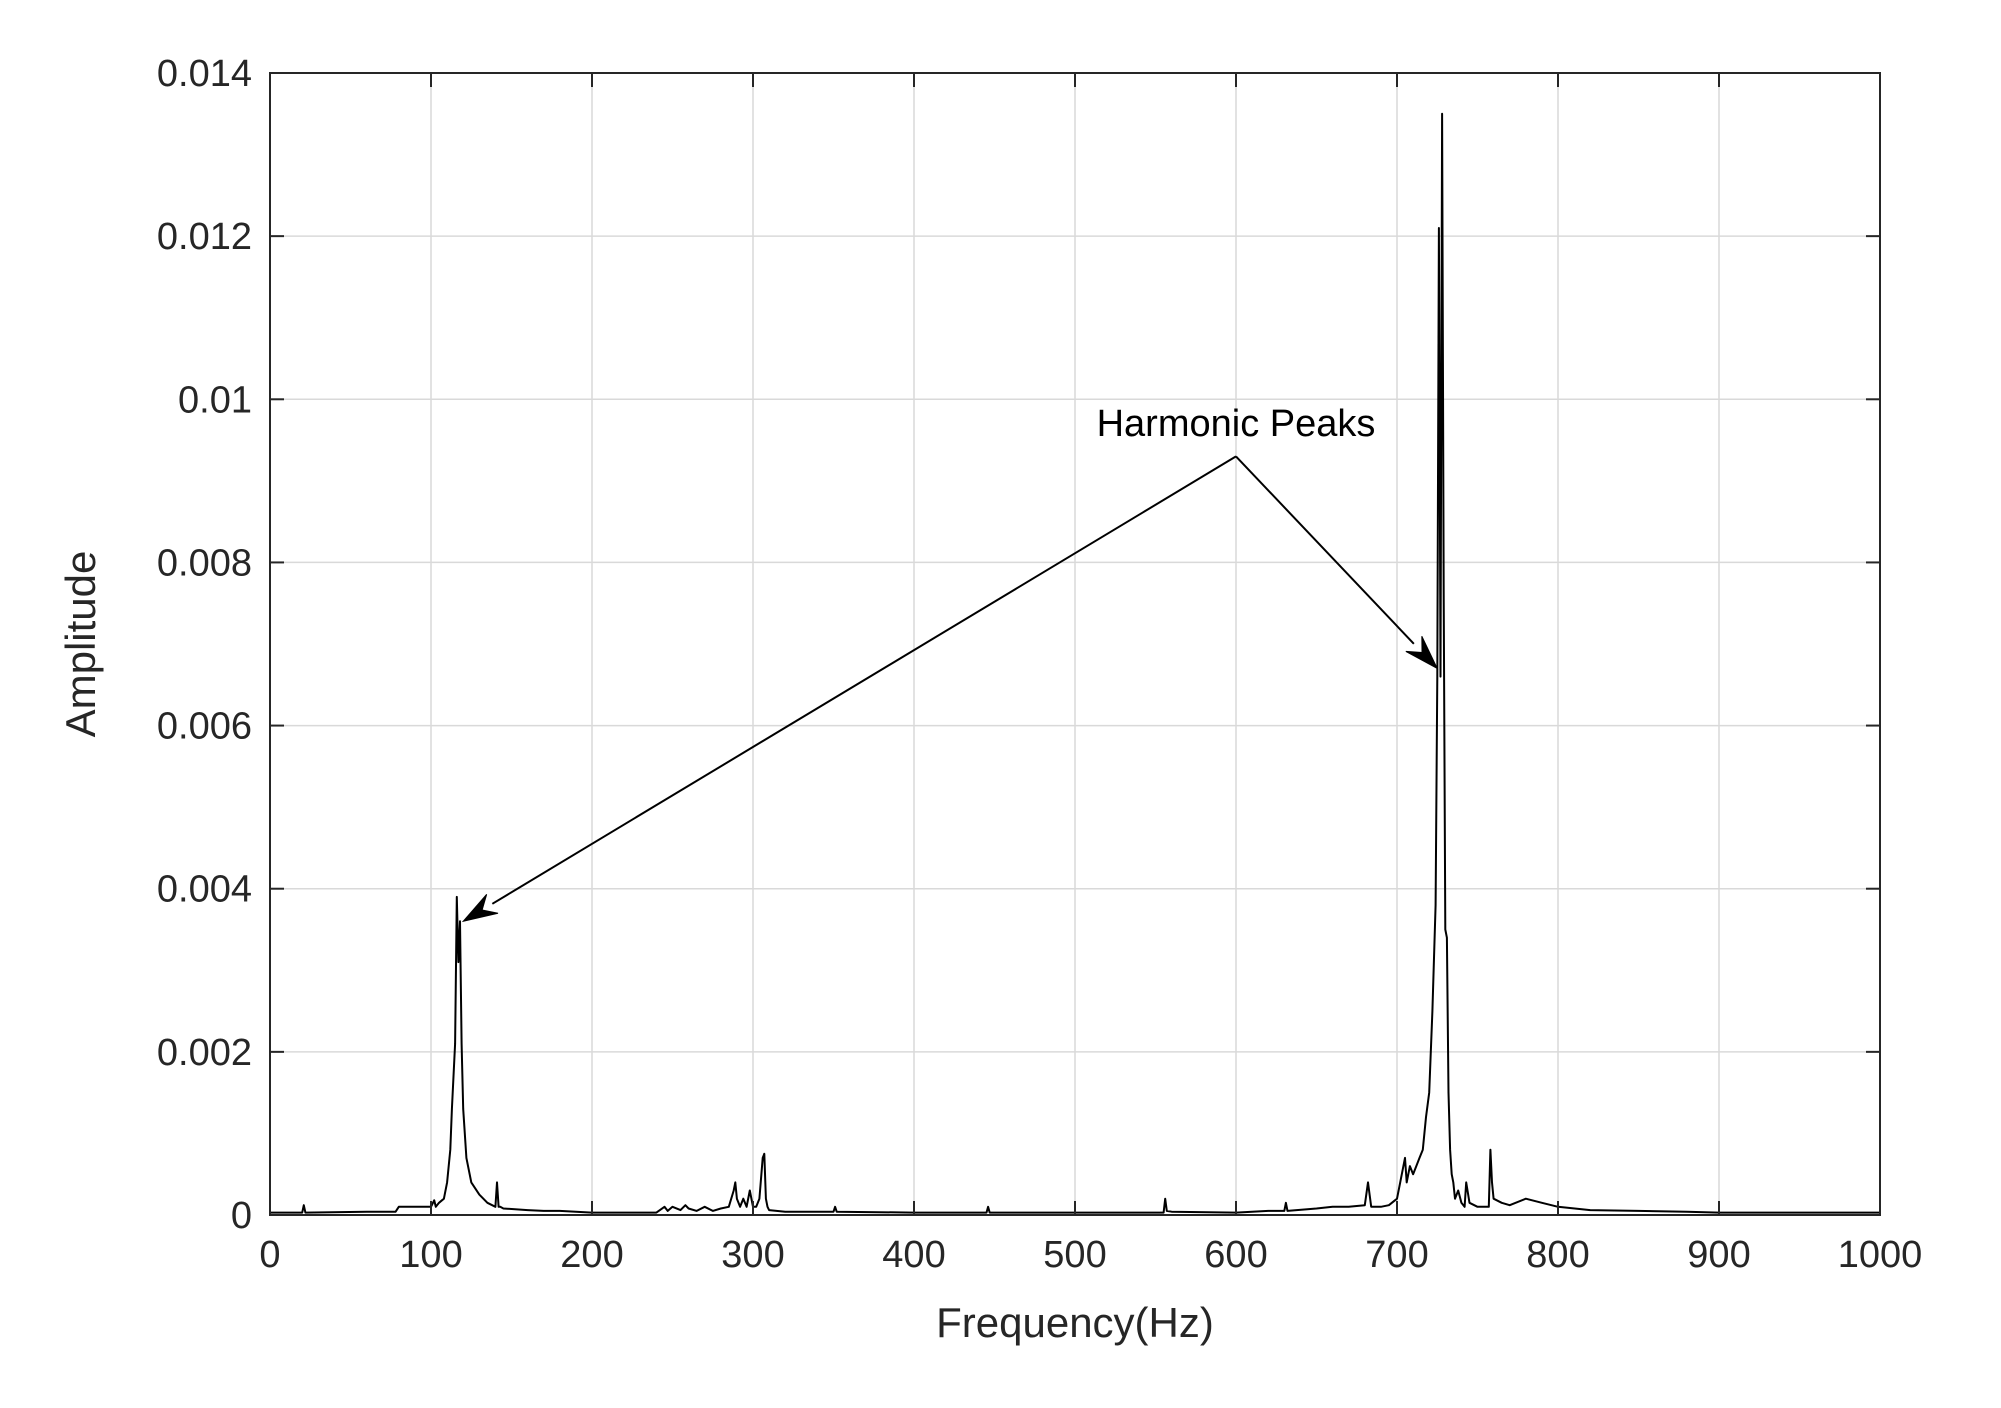 The height and width of the screenshot is (1408, 2001). What do you see at coordinates (204, 563) in the screenshot?
I see `y-tick-label: 0.008` at bounding box center [204, 563].